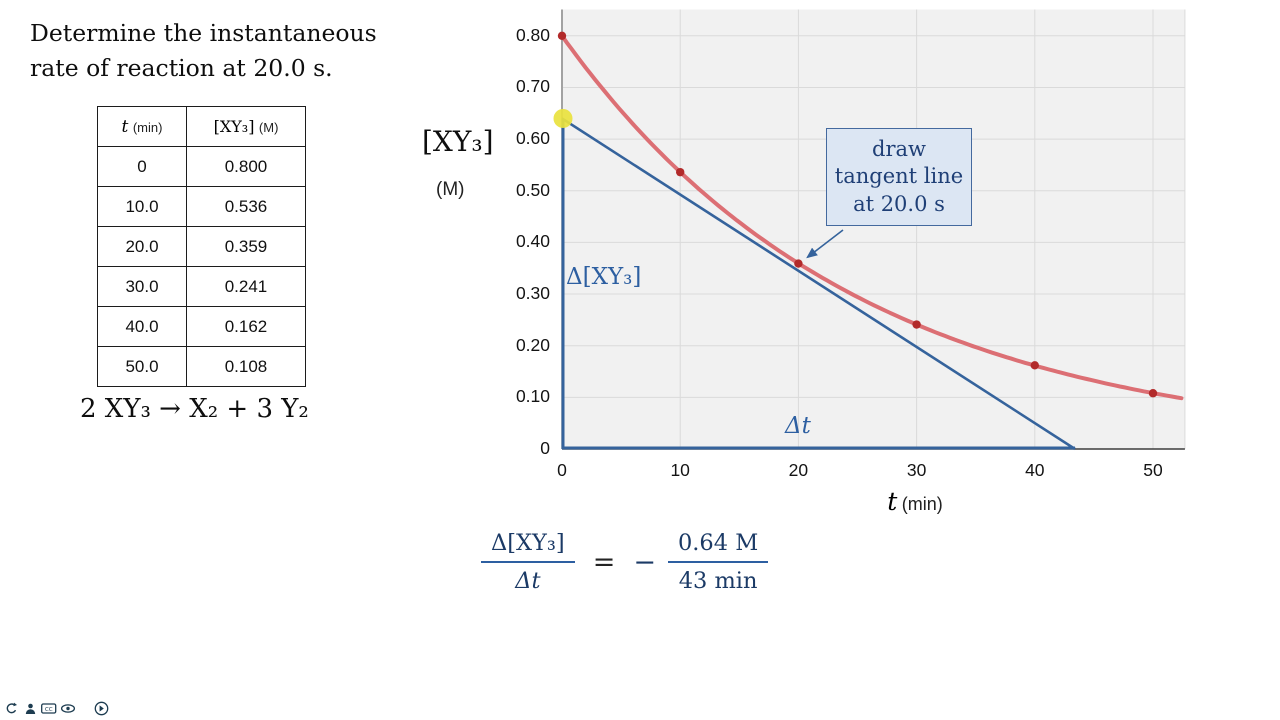 The height and width of the screenshot is (720, 1280). I want to click on back-icon, so click(11, 708).